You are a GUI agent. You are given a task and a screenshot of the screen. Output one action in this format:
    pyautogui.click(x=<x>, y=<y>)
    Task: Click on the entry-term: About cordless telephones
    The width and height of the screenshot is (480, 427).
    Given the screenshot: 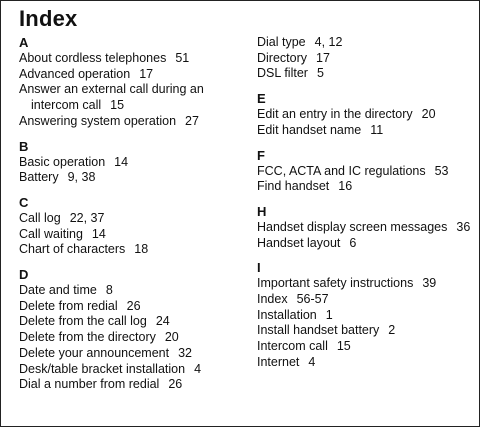 What is the action you would take?
    pyautogui.click(x=93, y=58)
    